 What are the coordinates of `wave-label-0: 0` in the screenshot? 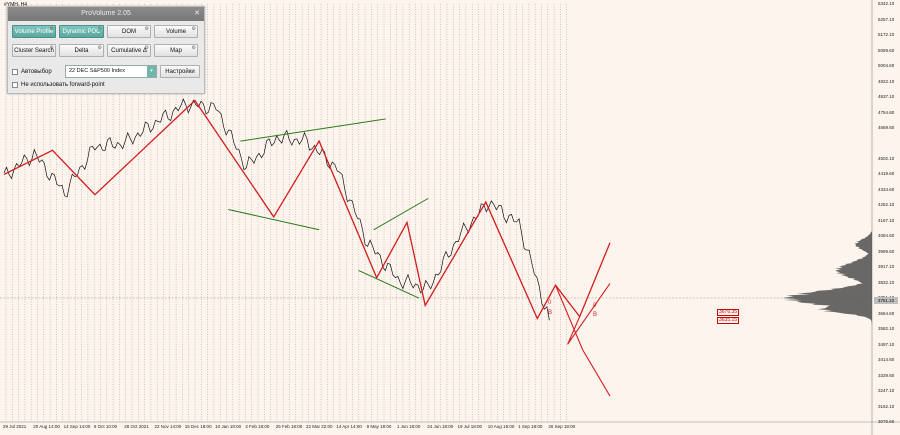 It's located at (595, 306).